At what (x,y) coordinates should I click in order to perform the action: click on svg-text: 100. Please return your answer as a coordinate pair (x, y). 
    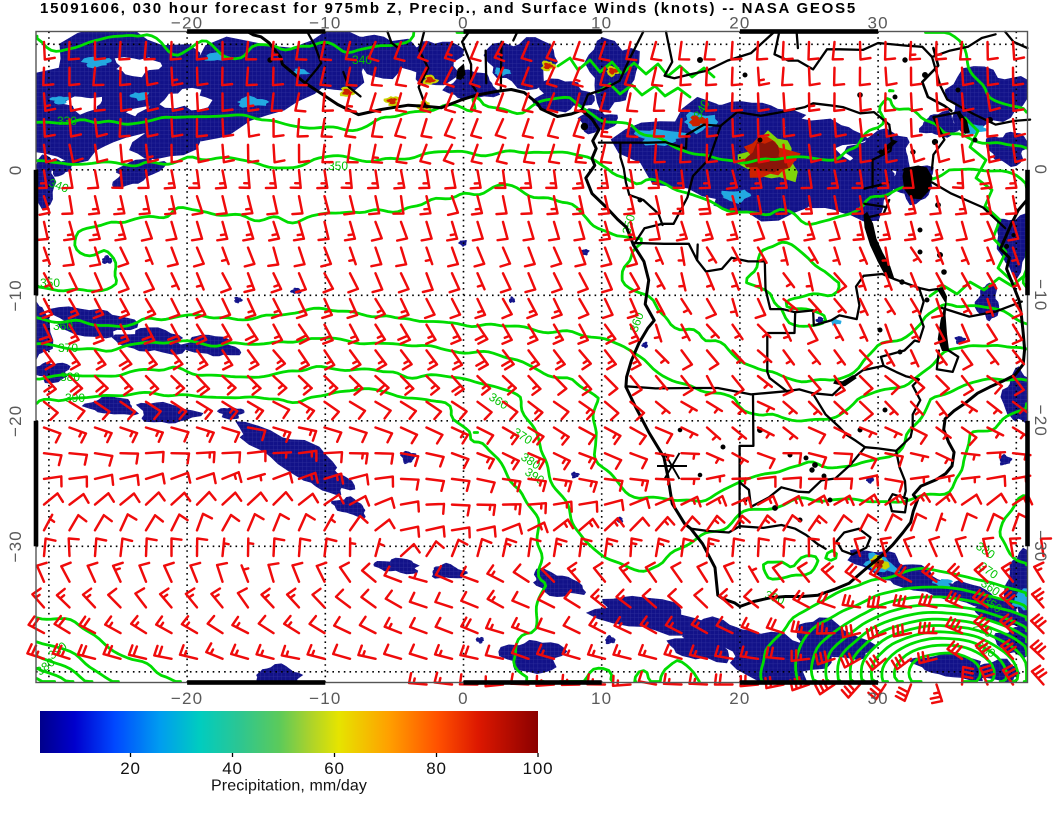
    Looking at the image, I should click on (538, 768).